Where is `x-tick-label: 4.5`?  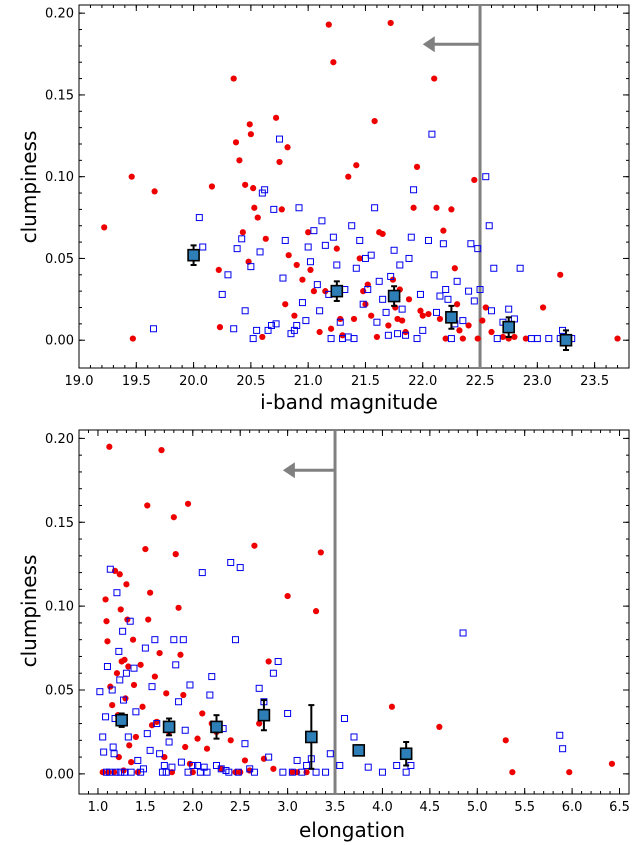 x-tick-label: 4.5 is located at coordinates (430, 807).